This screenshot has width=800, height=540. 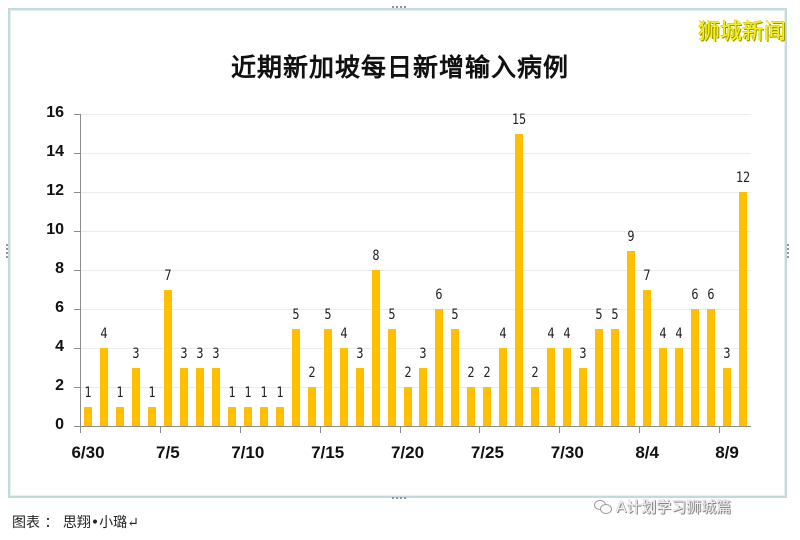 I want to click on chart-title: 近期新加坡每日新增输入病例, so click(x=399, y=67).